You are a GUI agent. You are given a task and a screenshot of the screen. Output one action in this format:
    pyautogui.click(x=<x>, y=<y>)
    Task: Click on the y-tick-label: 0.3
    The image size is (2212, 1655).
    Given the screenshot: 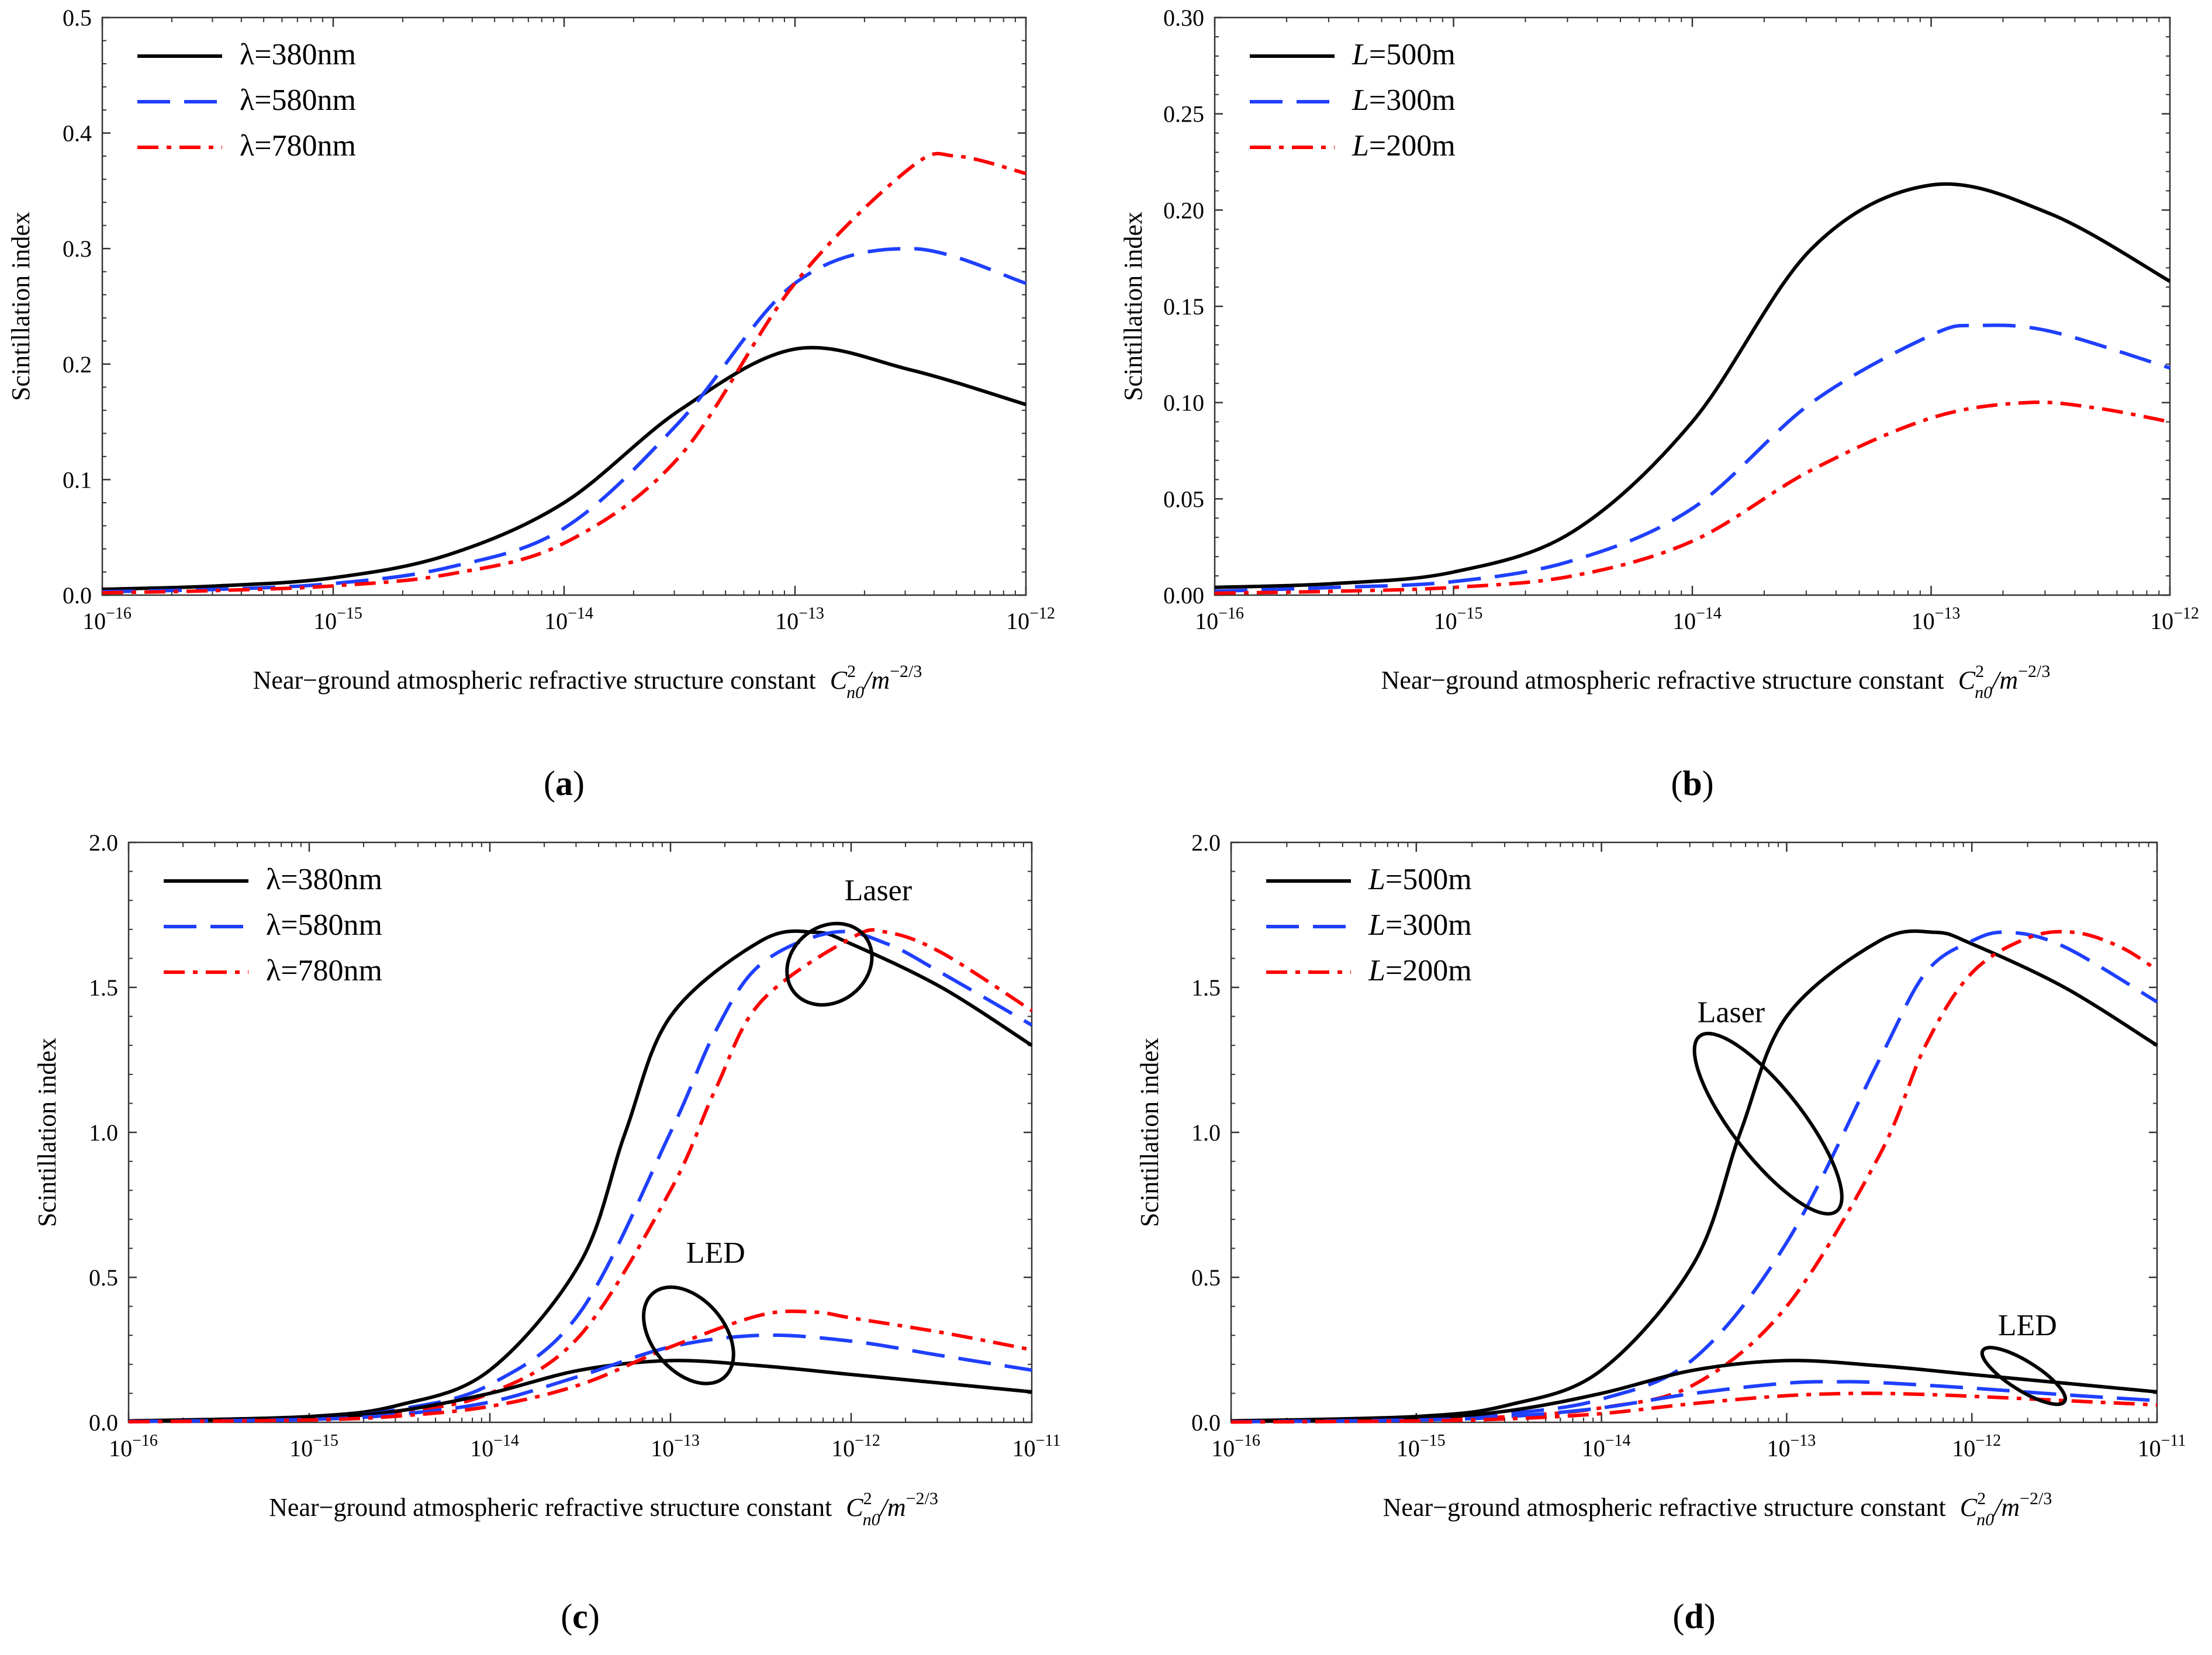 What is the action you would take?
    pyautogui.click(x=77, y=249)
    